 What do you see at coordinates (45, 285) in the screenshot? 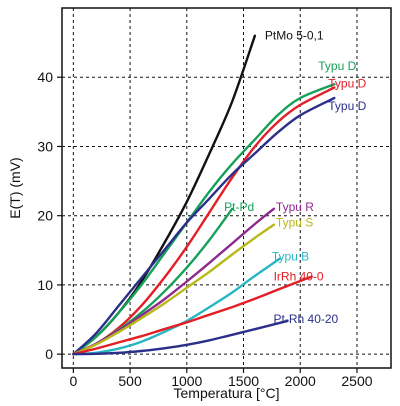
I see `y-tick-label: 10` at bounding box center [45, 285].